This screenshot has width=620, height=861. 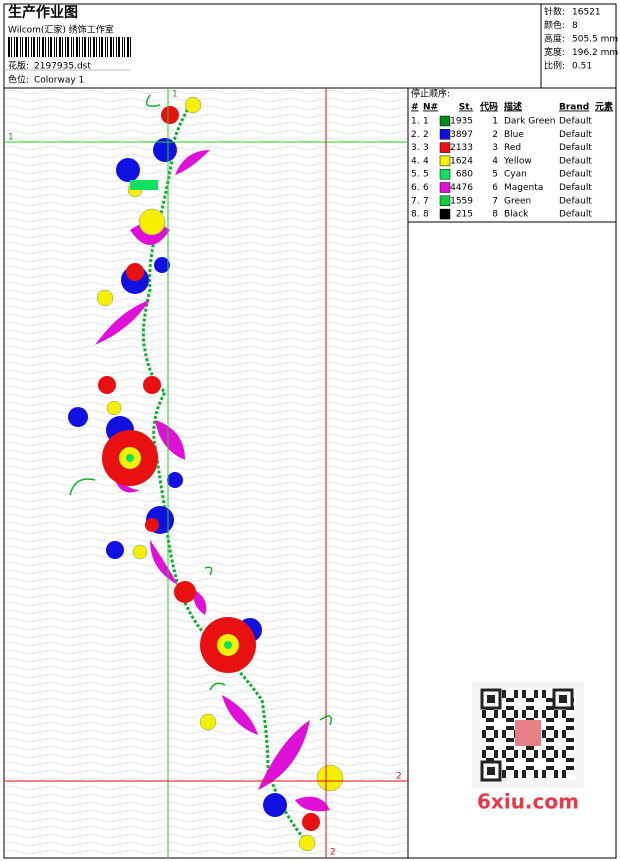 I want to click on info-value: 8, so click(x=575, y=26).